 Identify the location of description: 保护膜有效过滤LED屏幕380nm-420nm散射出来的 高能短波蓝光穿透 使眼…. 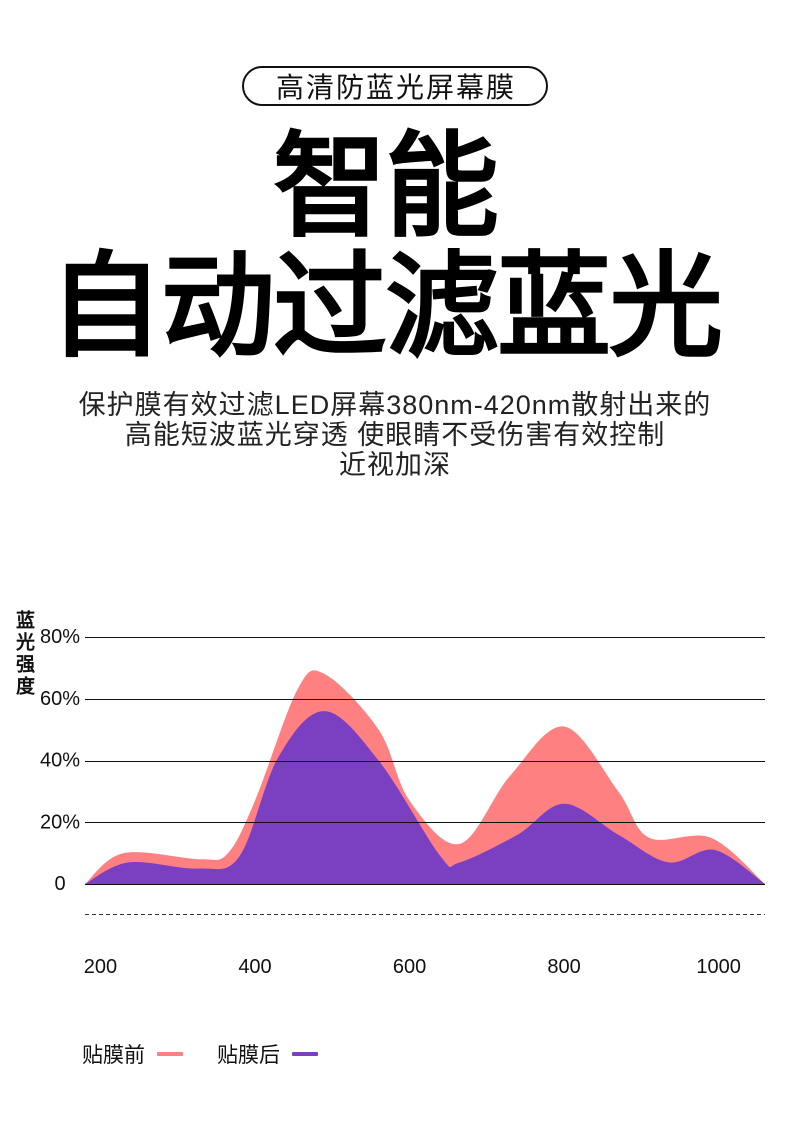
(395, 435).